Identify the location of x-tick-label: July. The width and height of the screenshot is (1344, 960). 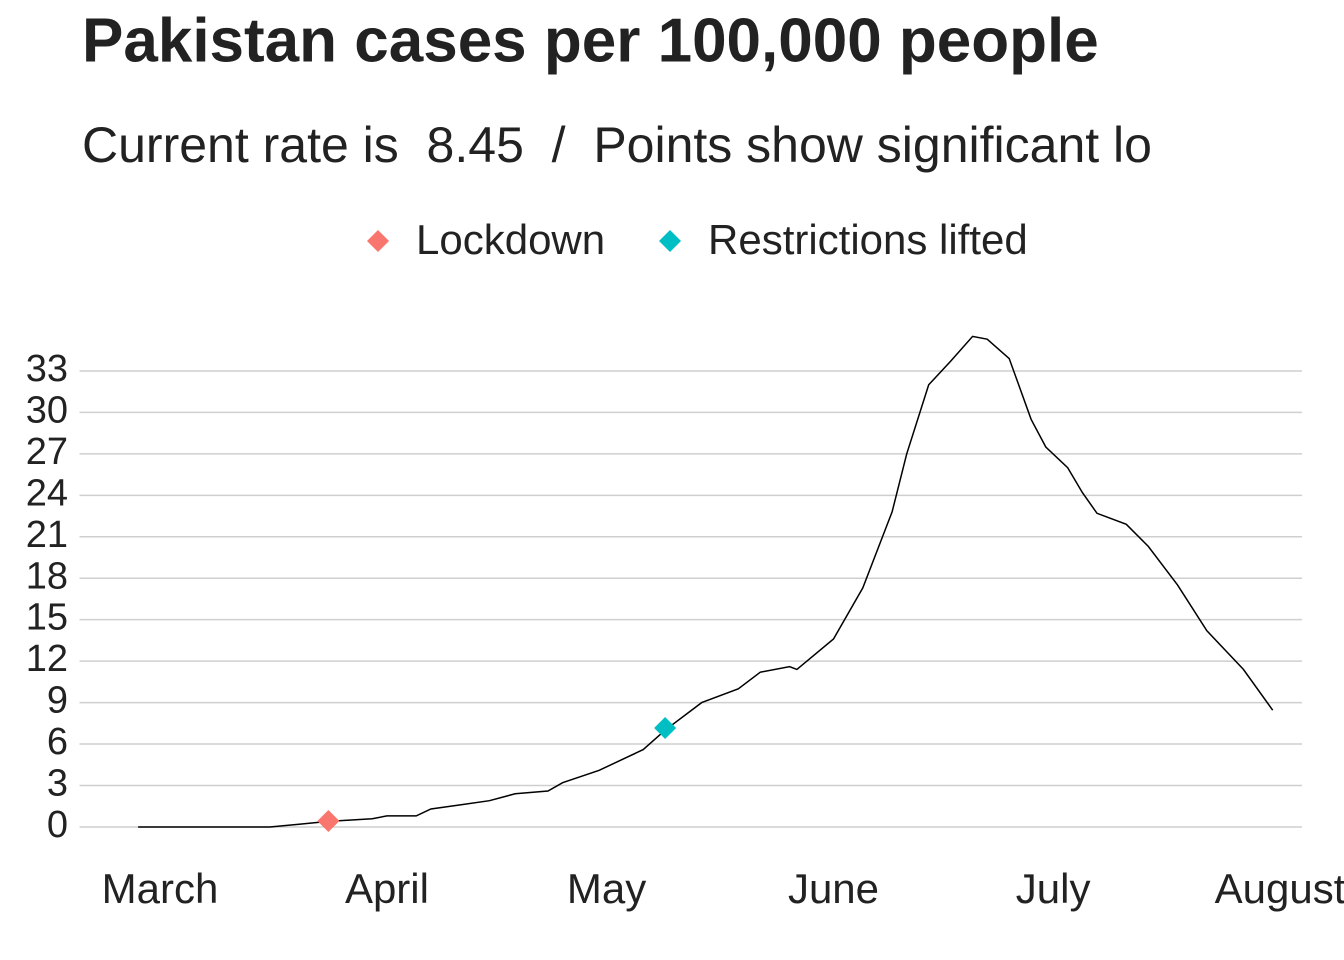
(1053, 888).